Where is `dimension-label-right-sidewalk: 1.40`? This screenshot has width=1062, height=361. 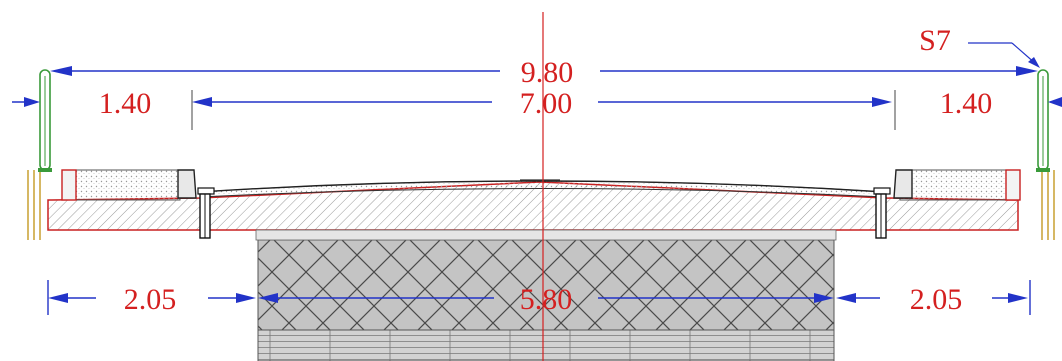
dimension-label-right-sidewalk: 1.40 is located at coordinates (966, 103).